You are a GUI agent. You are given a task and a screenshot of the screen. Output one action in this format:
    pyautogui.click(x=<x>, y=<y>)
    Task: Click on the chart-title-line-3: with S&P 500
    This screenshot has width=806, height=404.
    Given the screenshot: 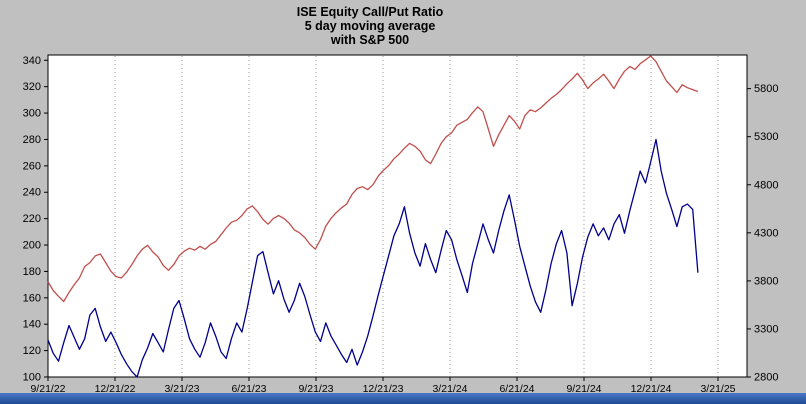 What is the action you would take?
    pyautogui.click(x=370, y=40)
    